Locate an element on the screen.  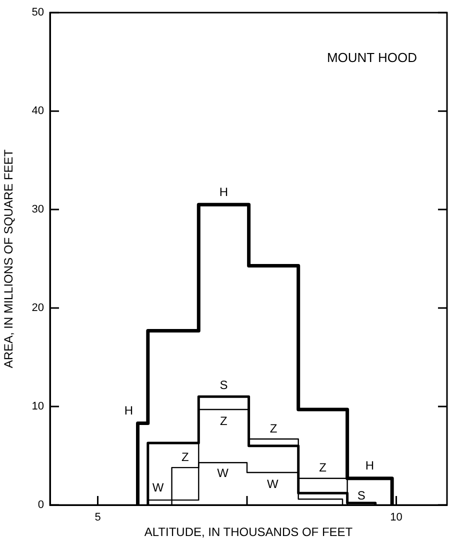
series-label: Z is located at coordinates (322, 467).